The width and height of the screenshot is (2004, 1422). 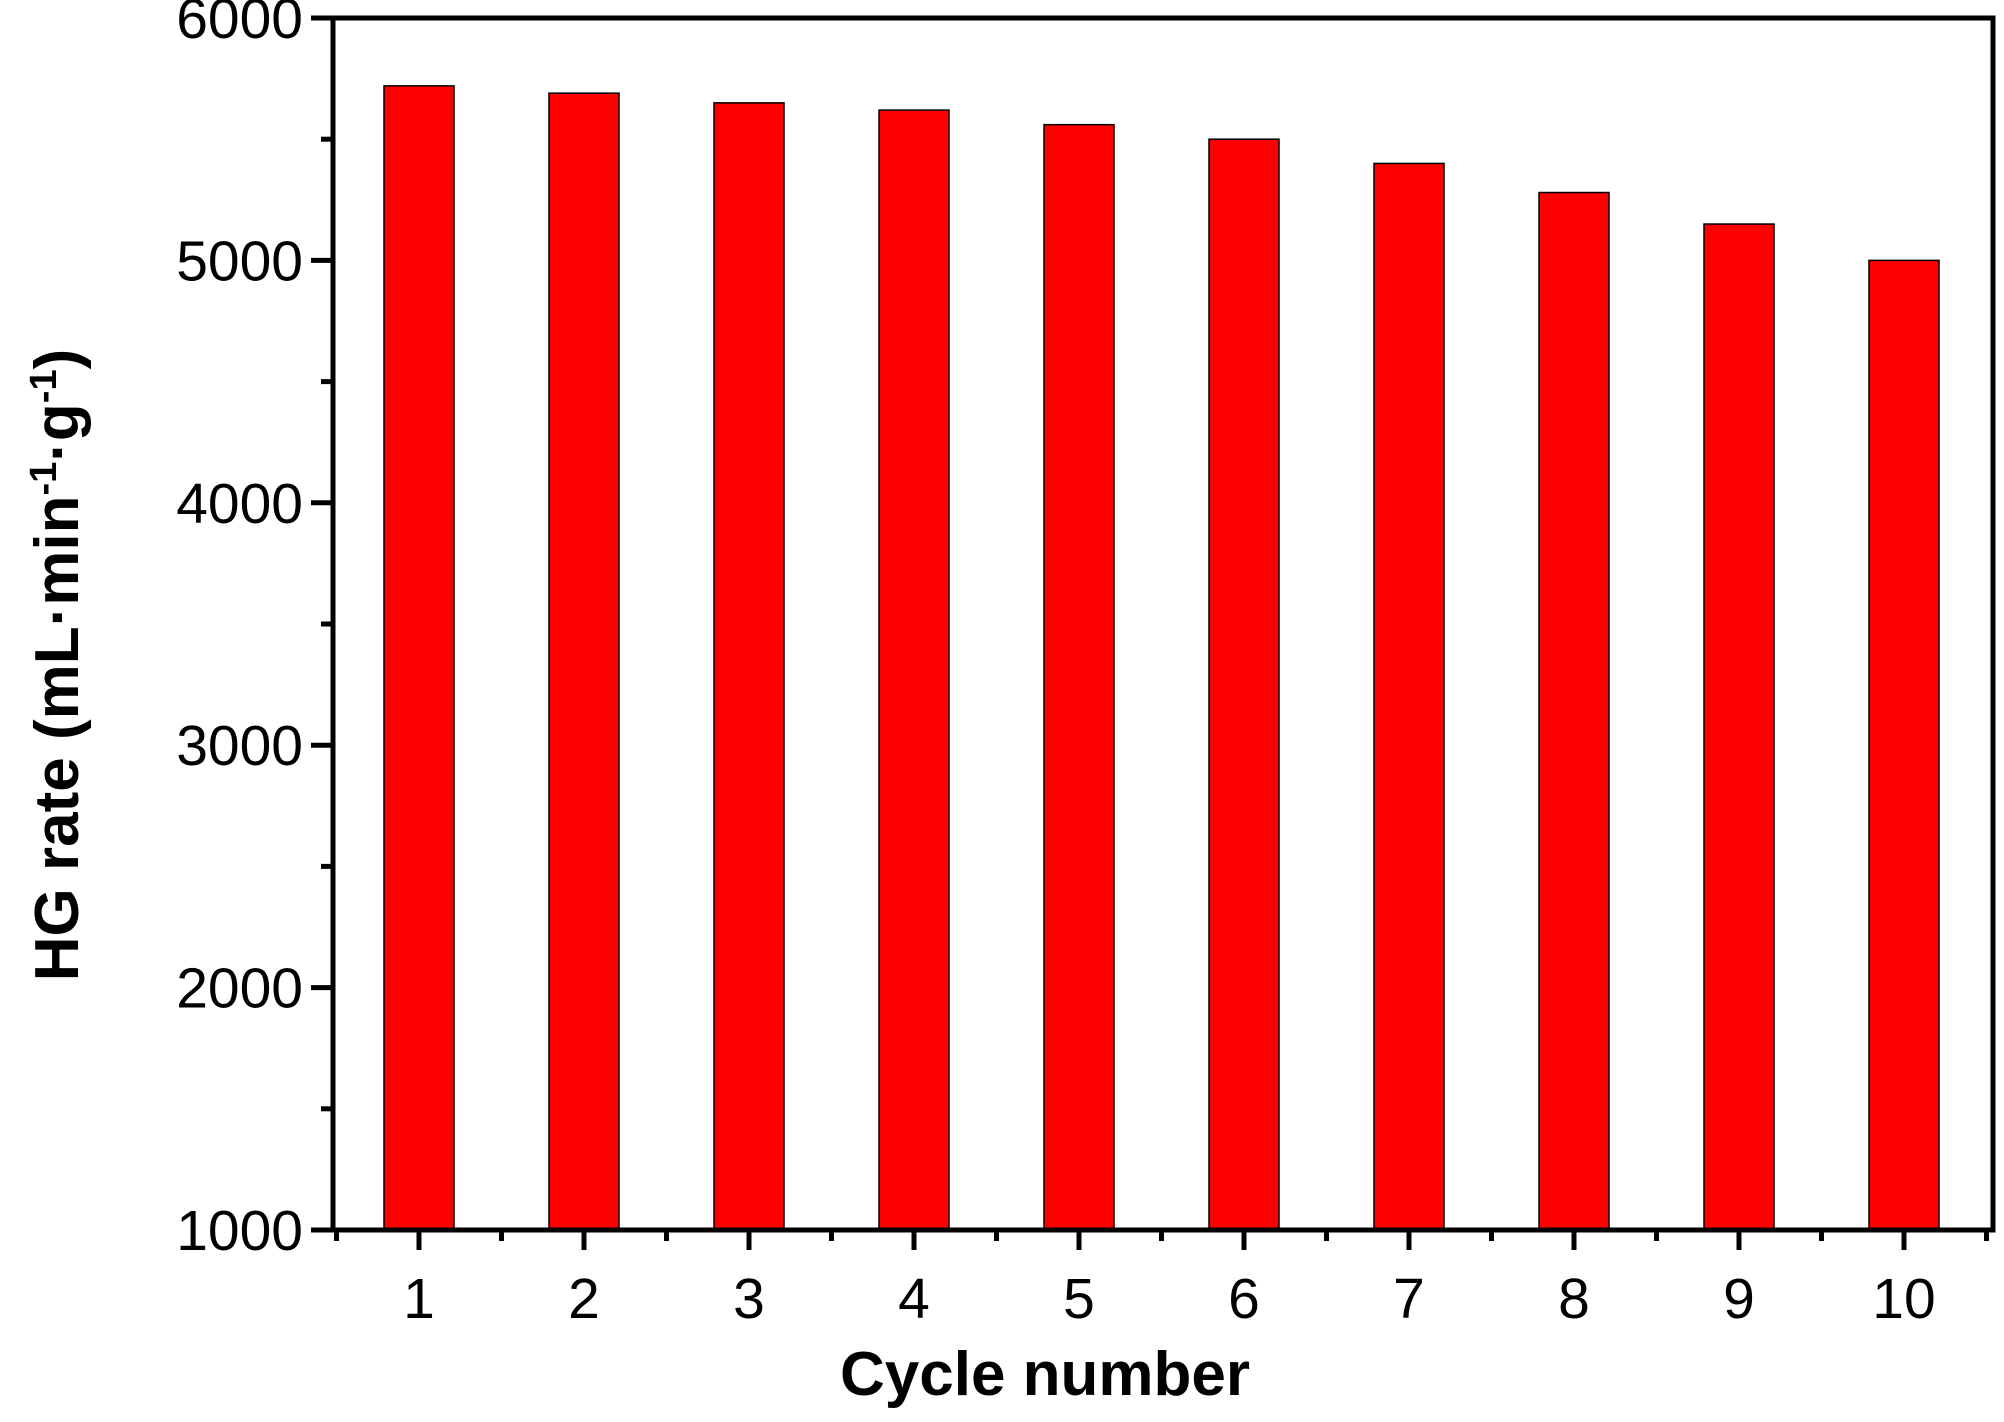 What do you see at coordinates (1409, 1299) in the screenshot?
I see `x-tick-label: 7` at bounding box center [1409, 1299].